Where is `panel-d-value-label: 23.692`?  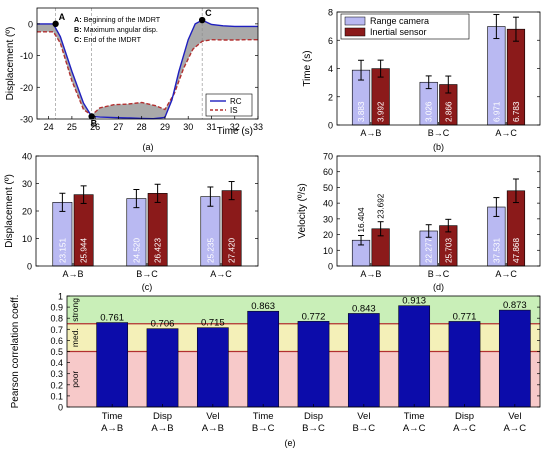 panel-d-value-label: 23.692 is located at coordinates (381, 205).